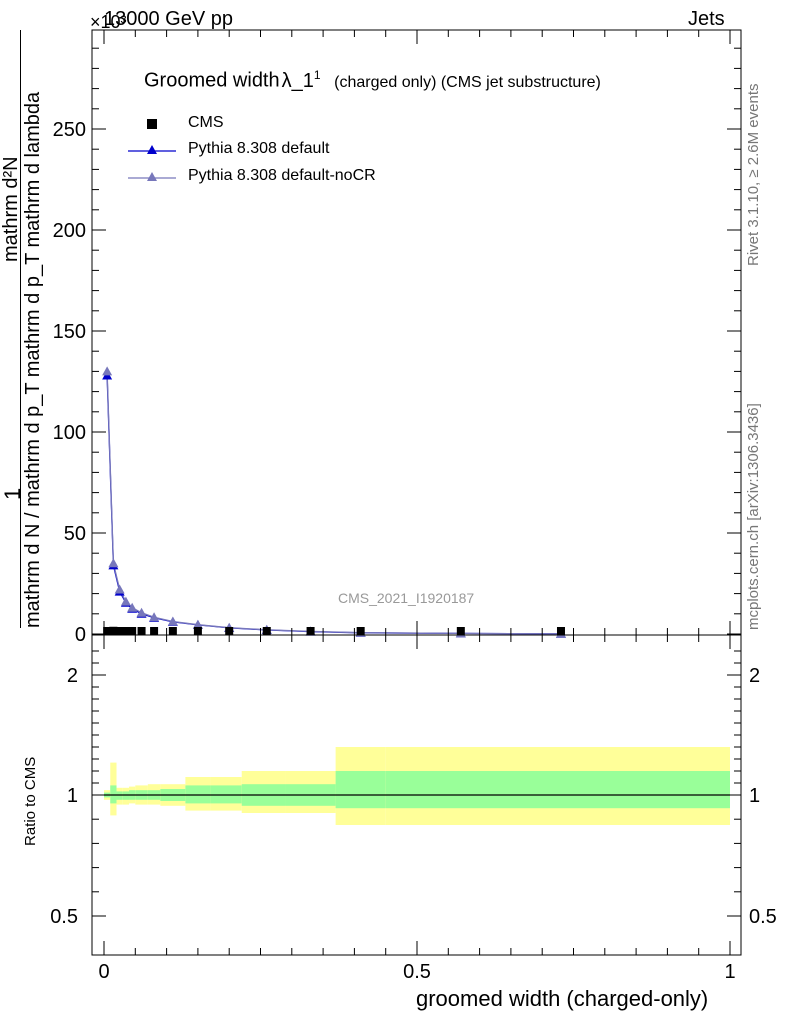 The width and height of the screenshot is (786, 1024). Describe the element at coordinates (562, 998) in the screenshot. I see `x-axis-label: groomed width (charged-only)` at that location.